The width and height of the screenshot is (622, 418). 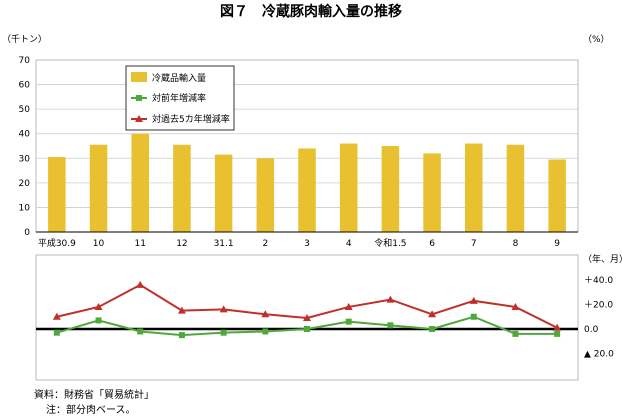 What do you see at coordinates (265, 244) in the screenshot?
I see `x-tick-label: 2` at bounding box center [265, 244].